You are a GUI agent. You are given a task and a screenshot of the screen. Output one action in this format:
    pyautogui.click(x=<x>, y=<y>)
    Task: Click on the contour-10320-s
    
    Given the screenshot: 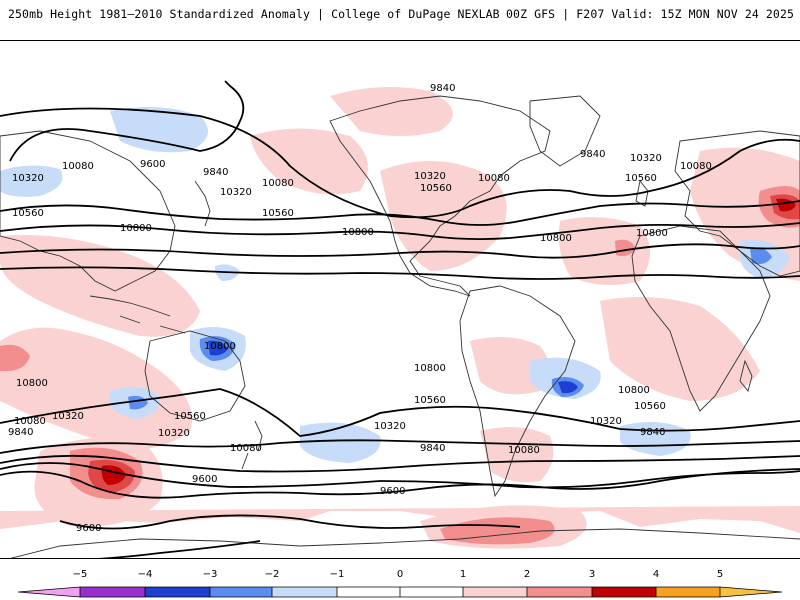 What is the action you would take?
    pyautogui.click(x=400, y=463)
    